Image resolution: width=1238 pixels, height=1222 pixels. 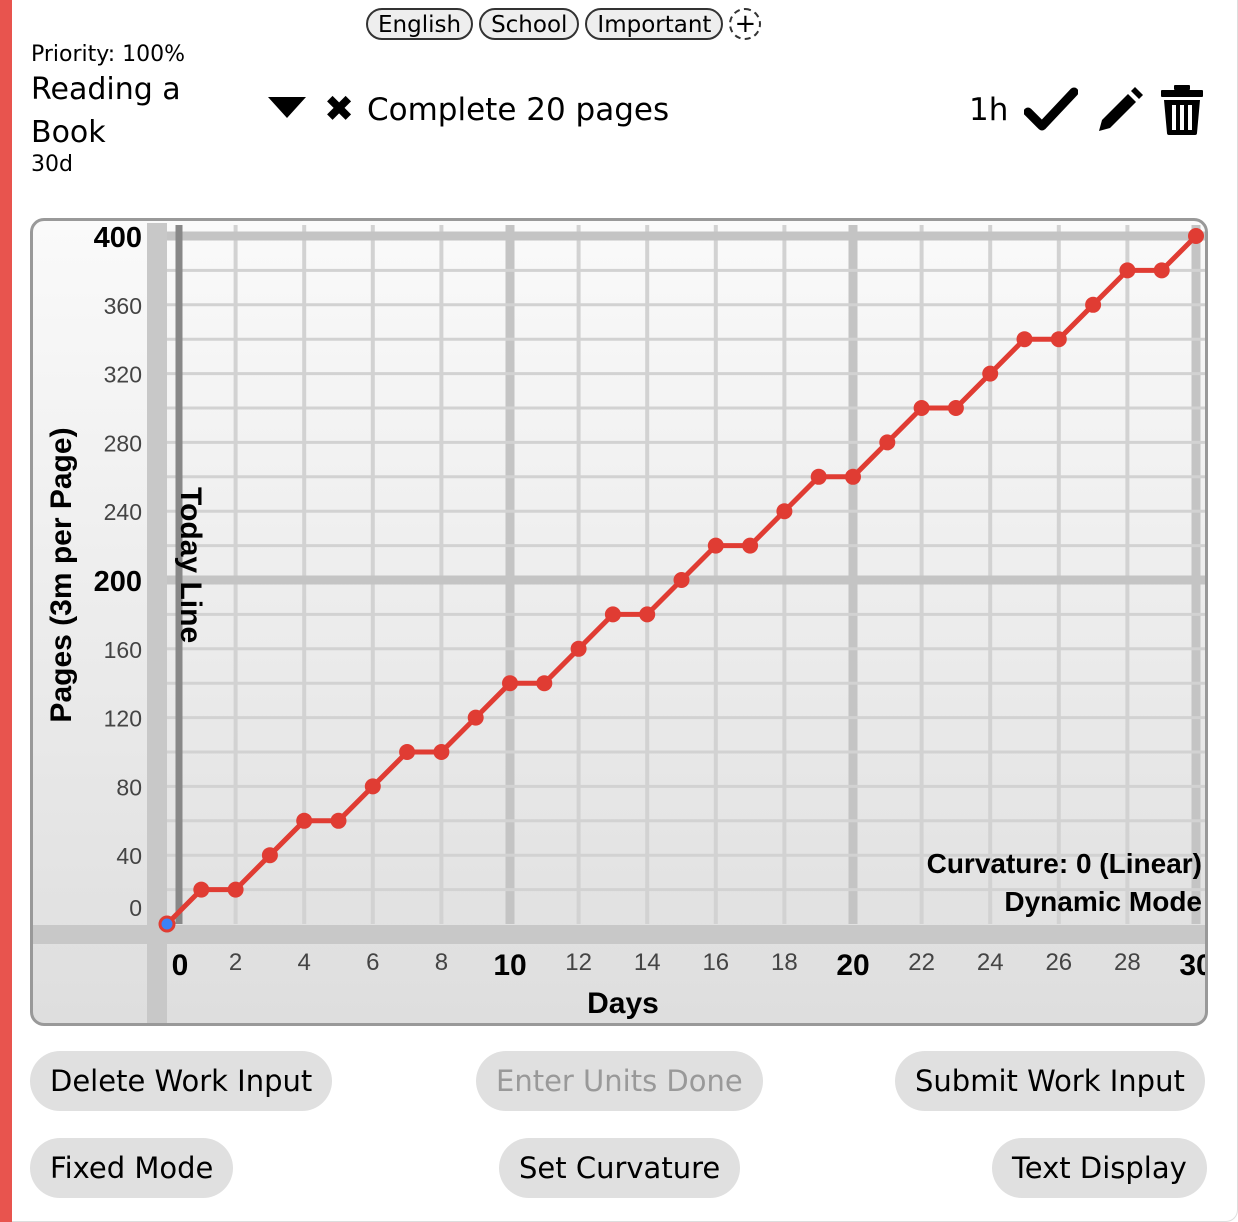 What do you see at coordinates (1050, 1081) in the screenshot?
I see `submit-work-input-button: Submit Work Input` at bounding box center [1050, 1081].